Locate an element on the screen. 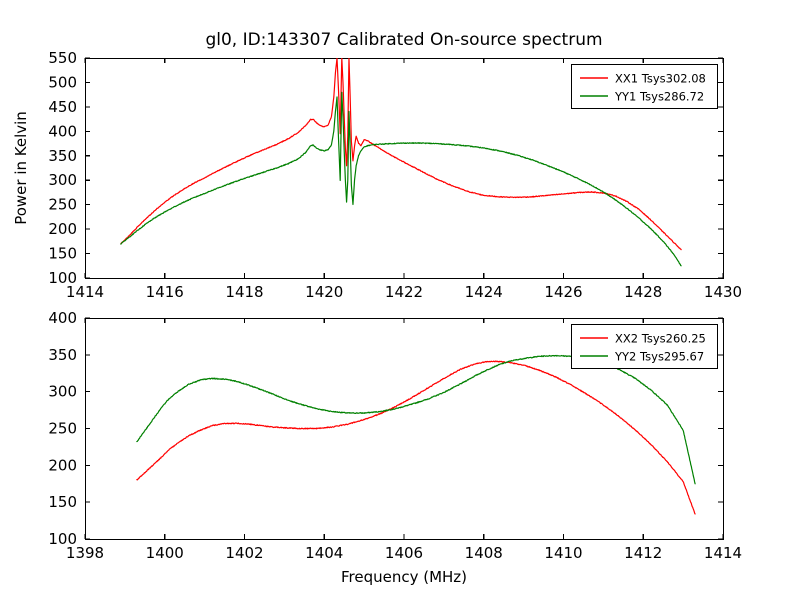 The image size is (800, 600). x-tick-label: 1398 is located at coordinates (85, 553).